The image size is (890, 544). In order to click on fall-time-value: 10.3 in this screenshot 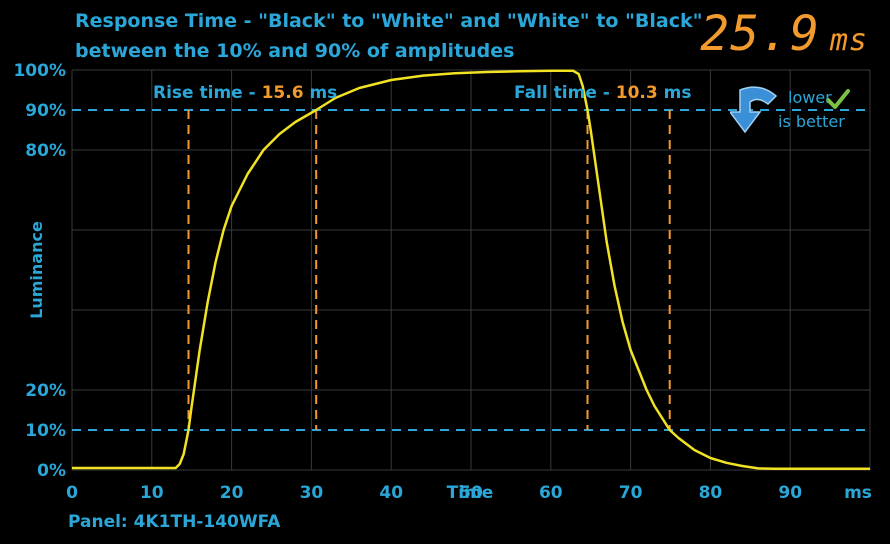, I will do `click(637, 93)`.